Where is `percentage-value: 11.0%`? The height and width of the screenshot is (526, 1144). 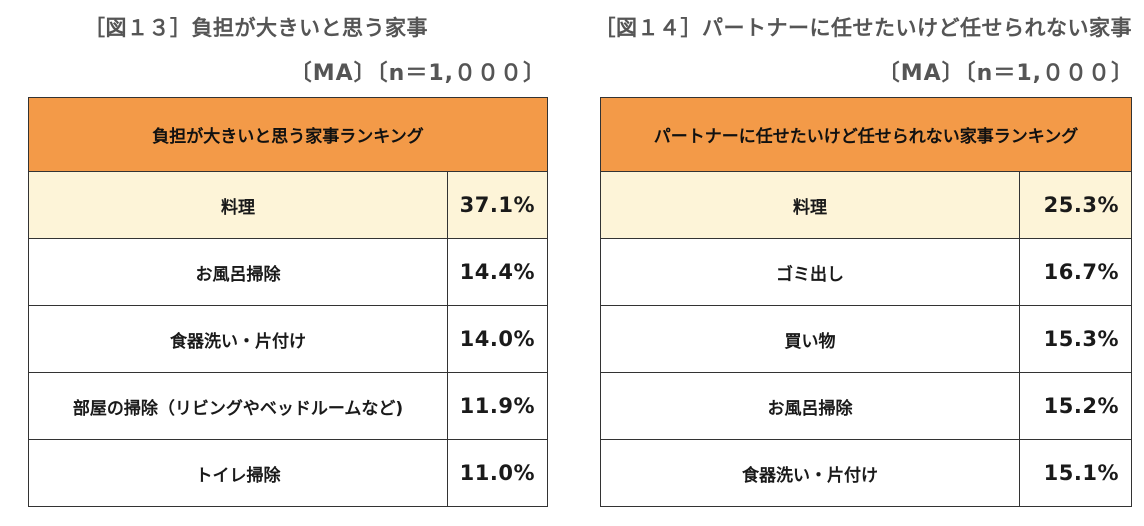 percentage-value: 11.0% is located at coordinates (497, 473).